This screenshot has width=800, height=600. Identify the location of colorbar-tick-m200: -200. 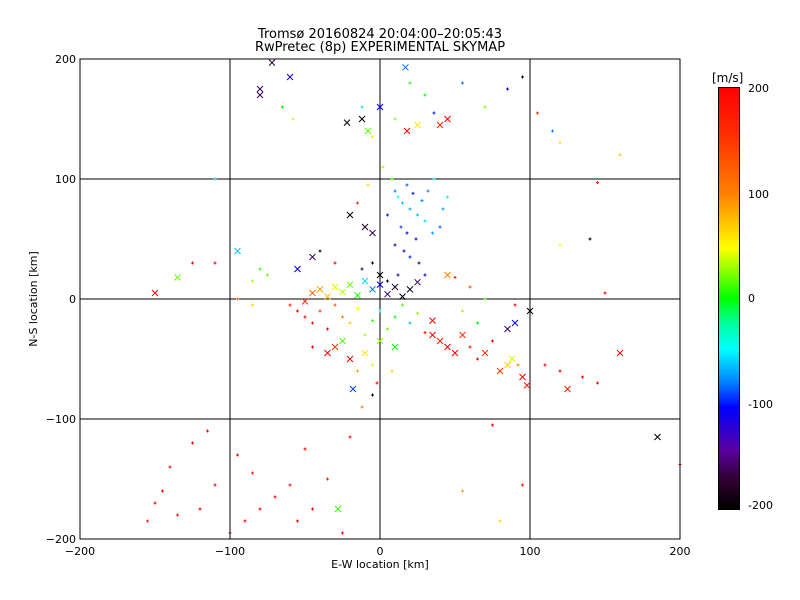
(760, 505).